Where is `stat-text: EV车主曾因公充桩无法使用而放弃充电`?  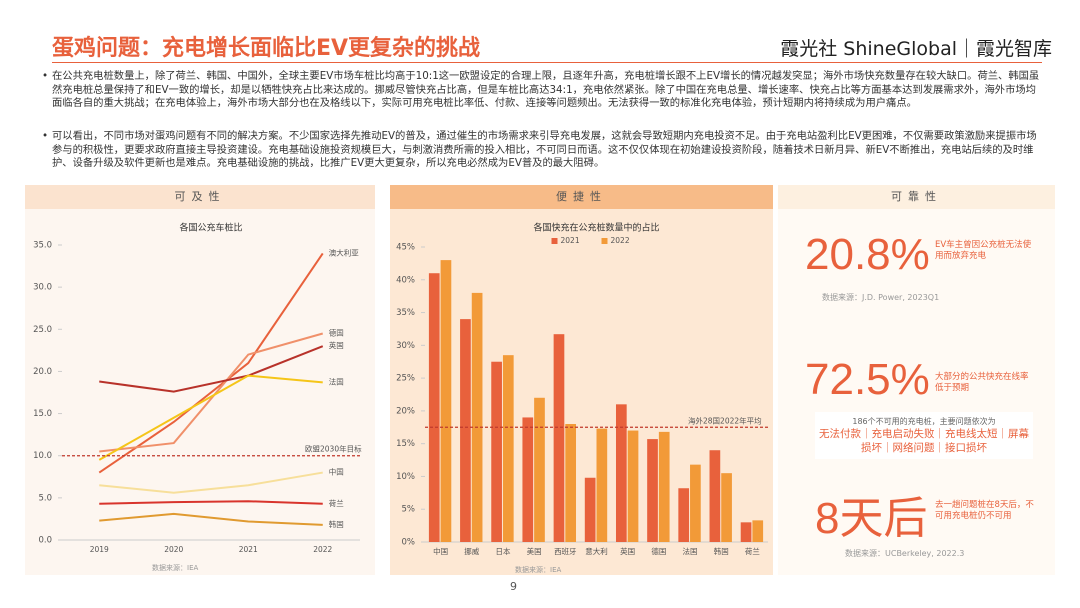 stat-text: EV车主曾因公充桩无法使用而放弃充电 is located at coordinates (983, 250).